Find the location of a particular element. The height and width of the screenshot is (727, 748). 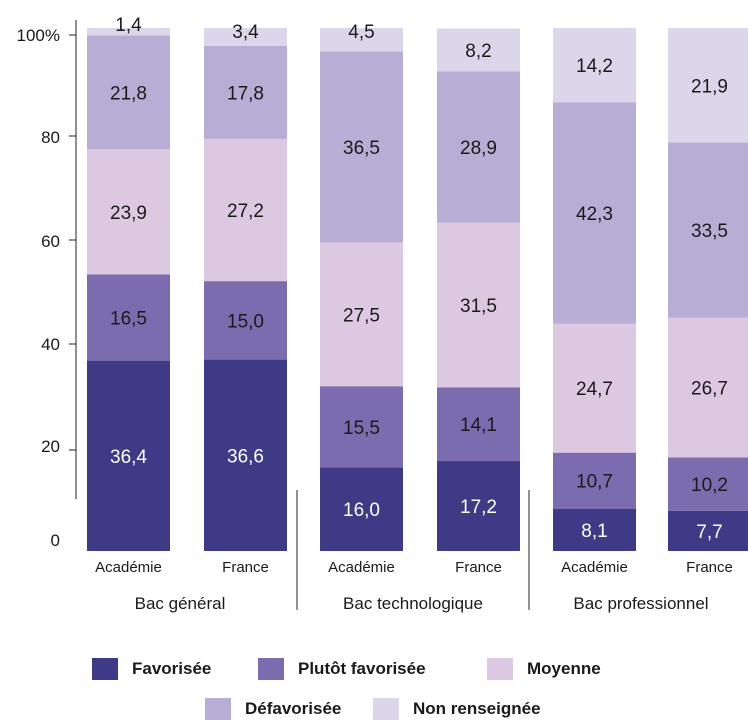

group-label: Bac technologique is located at coordinates (413, 603).